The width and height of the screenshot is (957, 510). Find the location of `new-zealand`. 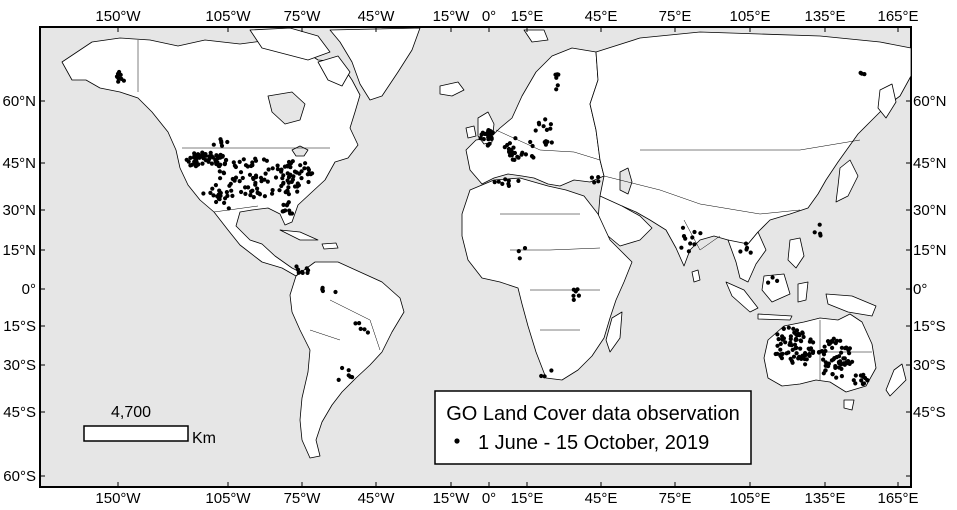

new-zealand is located at coordinates (896, 380).